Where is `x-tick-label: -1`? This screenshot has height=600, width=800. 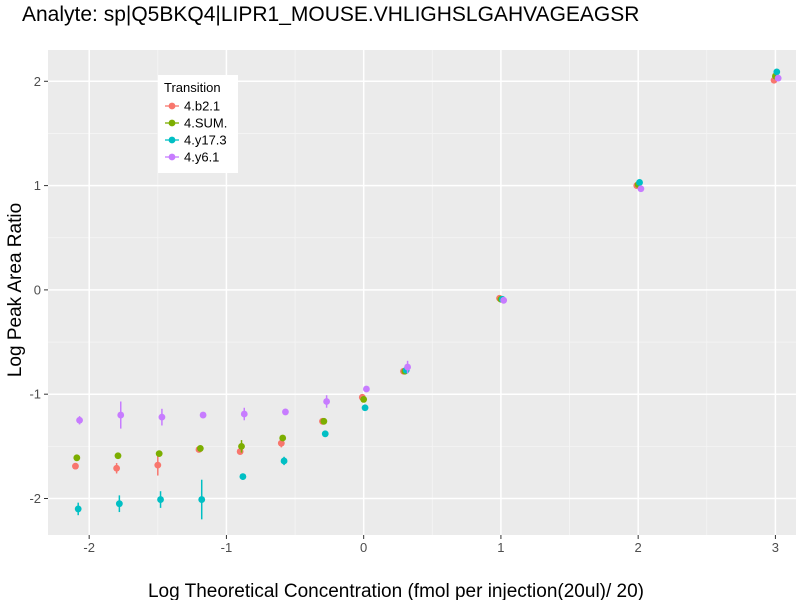 x-tick-label: -1 is located at coordinates (227, 547).